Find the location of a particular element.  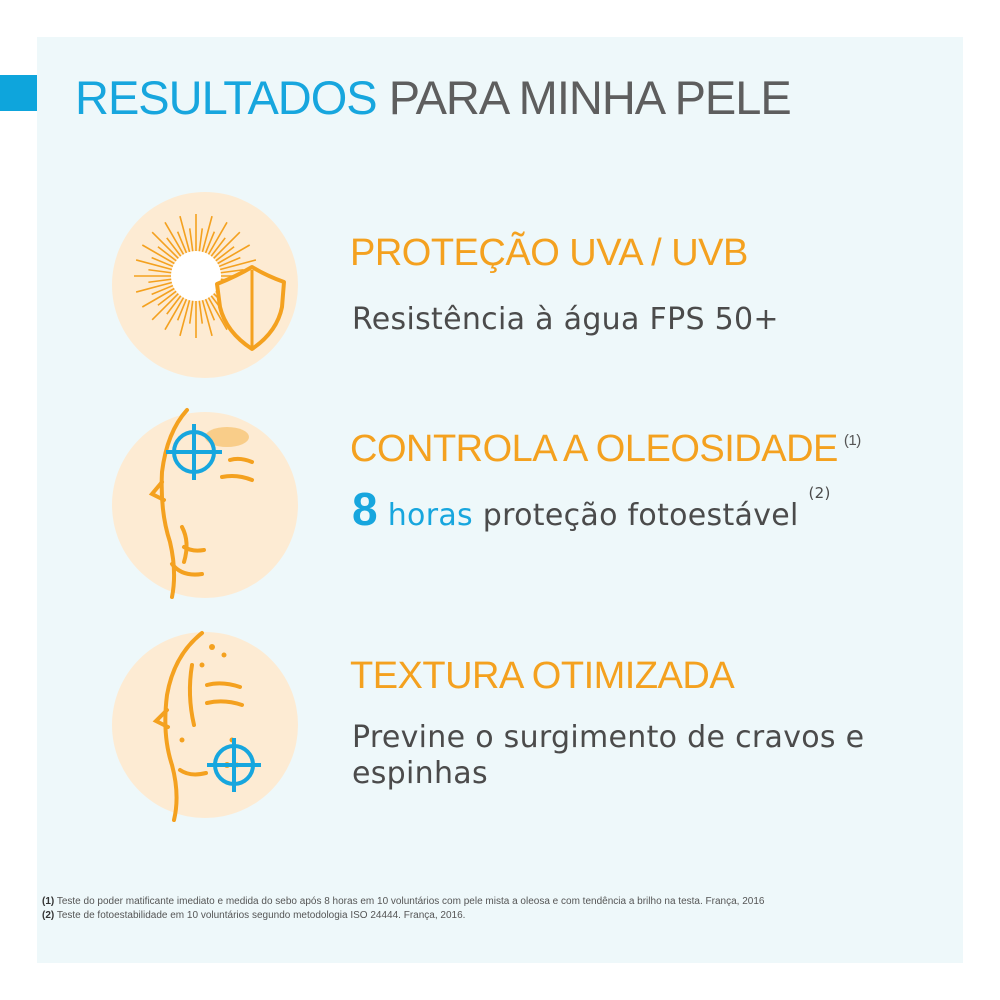

accent-bar is located at coordinates (18, 93).